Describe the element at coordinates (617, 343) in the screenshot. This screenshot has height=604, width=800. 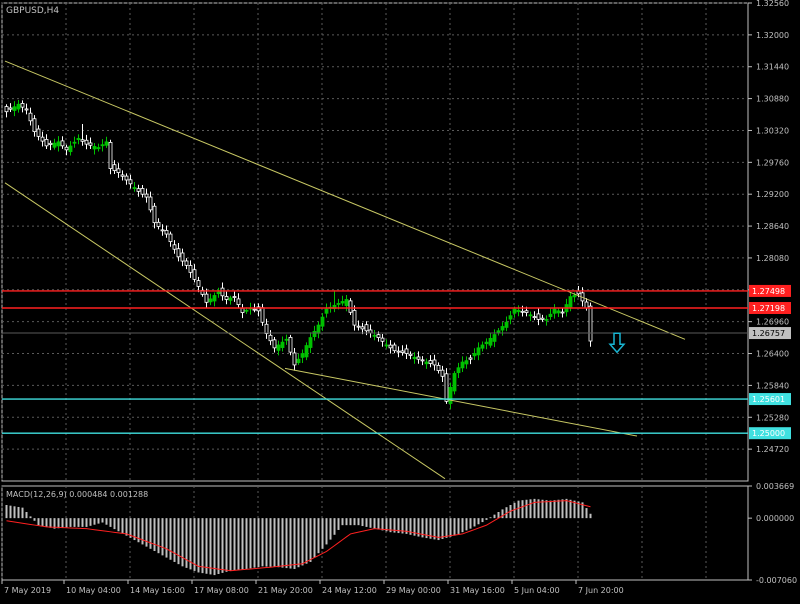
I see `sell-arrow-icon` at that location.